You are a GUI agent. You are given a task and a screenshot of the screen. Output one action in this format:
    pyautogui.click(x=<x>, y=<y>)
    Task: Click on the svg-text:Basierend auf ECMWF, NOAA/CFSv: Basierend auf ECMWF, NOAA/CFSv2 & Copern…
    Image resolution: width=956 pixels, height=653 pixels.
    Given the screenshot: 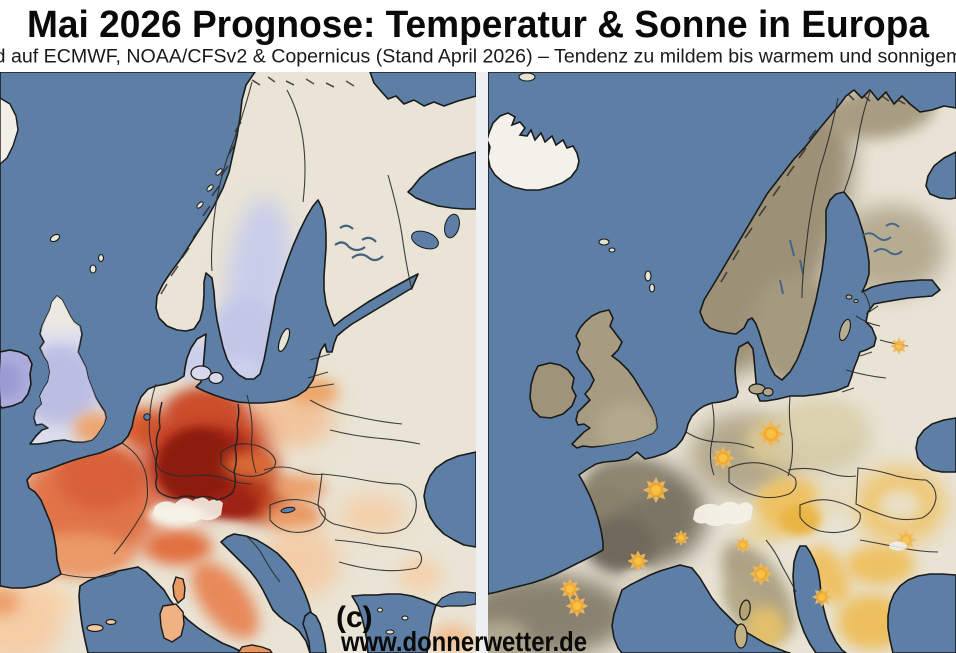 What is the action you would take?
    pyautogui.click(x=478, y=57)
    